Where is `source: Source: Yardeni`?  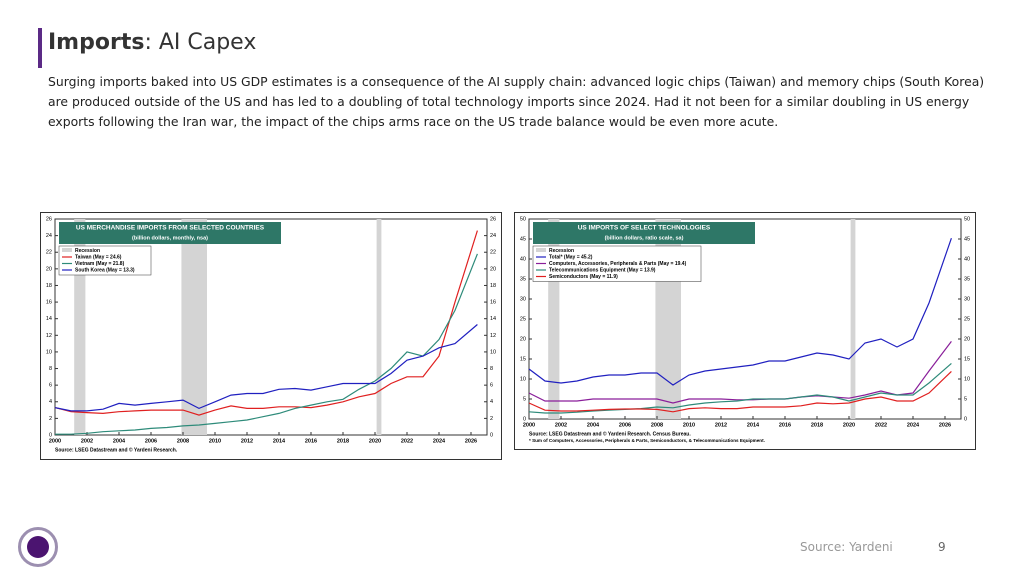
source: Source: Yardeni is located at coordinates (846, 547).